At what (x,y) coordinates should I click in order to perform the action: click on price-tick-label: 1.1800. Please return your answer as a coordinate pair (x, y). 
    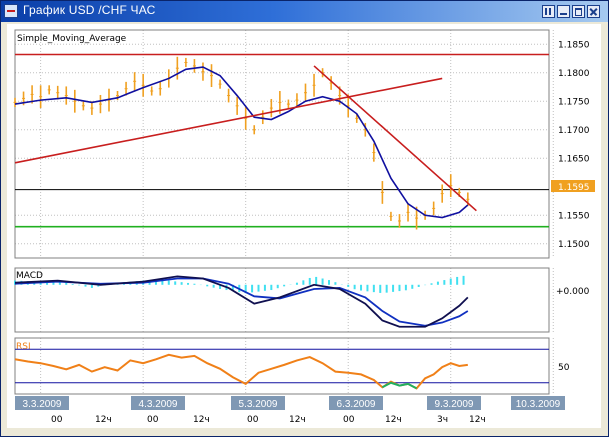
    Looking at the image, I should click on (574, 74).